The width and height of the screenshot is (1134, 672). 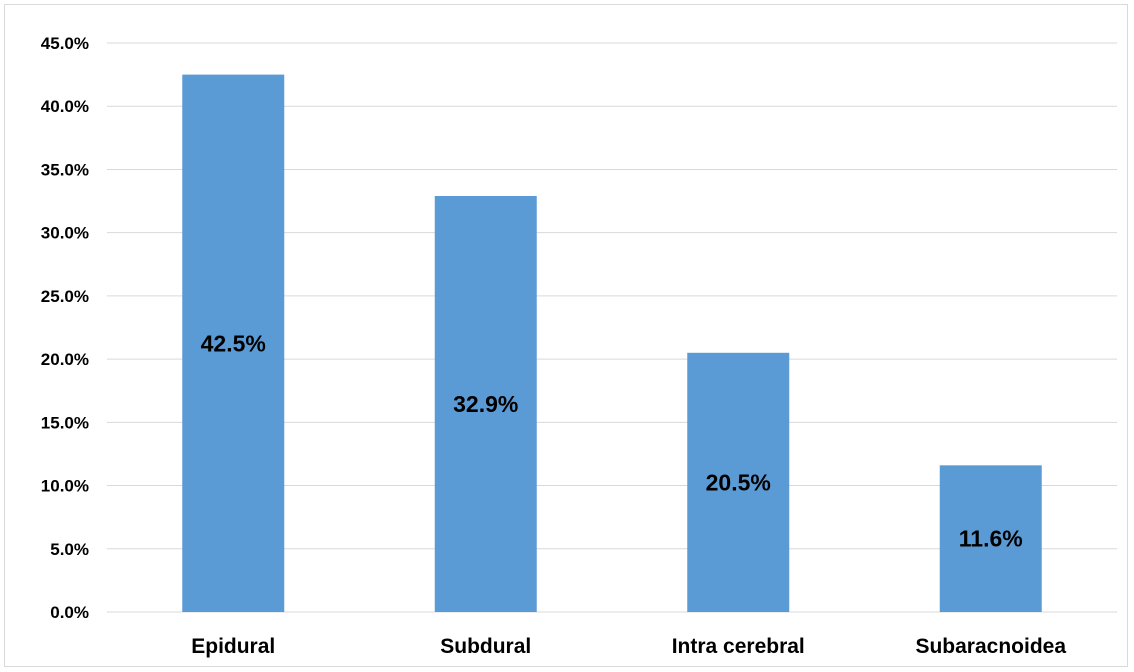 I want to click on y-tick-label: 40.0%, so click(x=65, y=106).